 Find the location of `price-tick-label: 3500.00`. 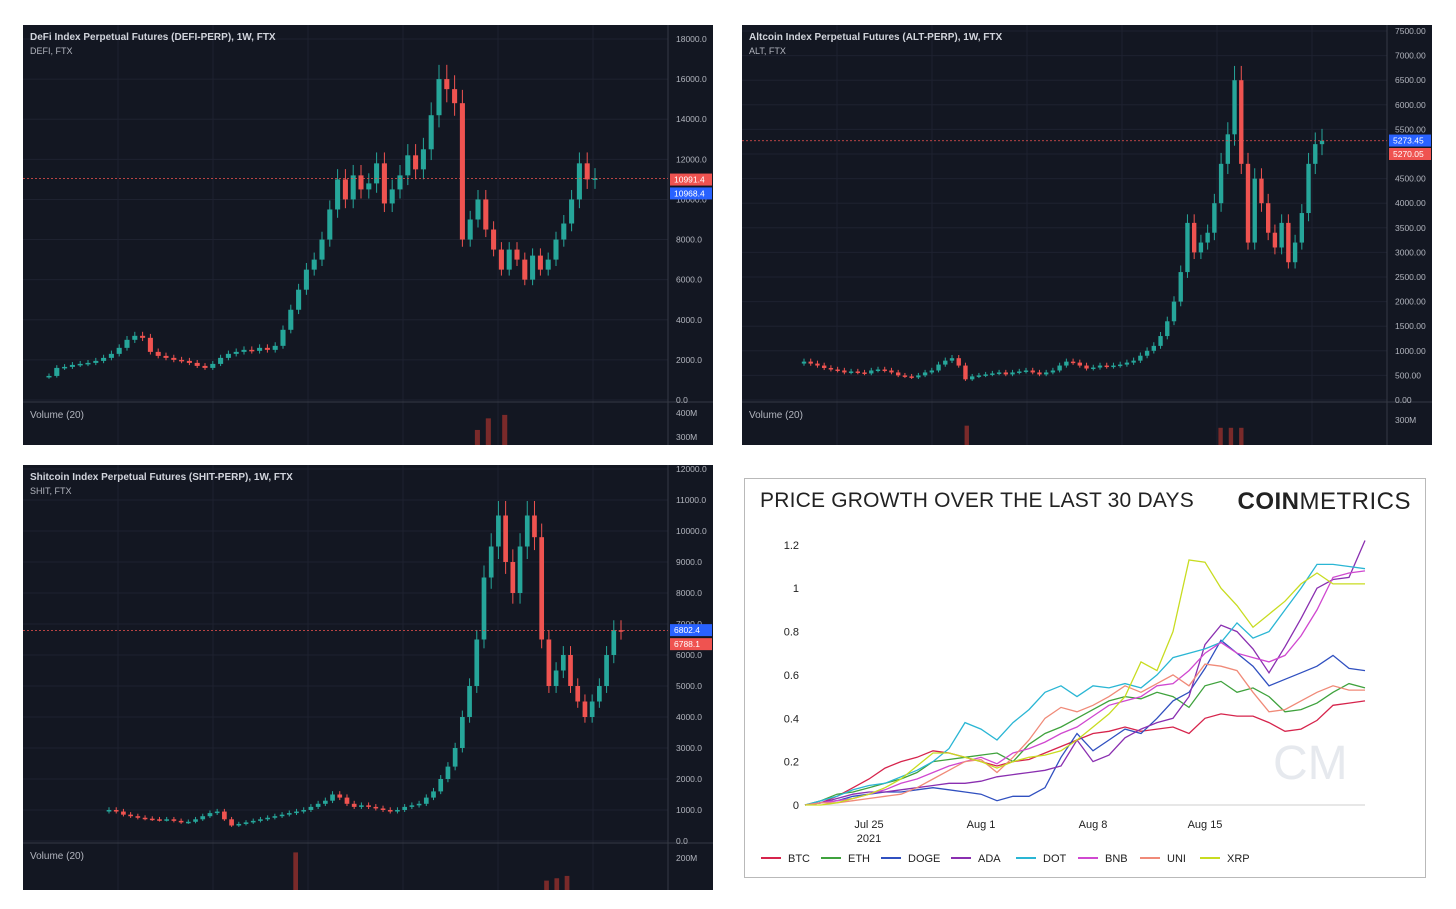

price-tick-label: 3500.00 is located at coordinates (1410, 228).